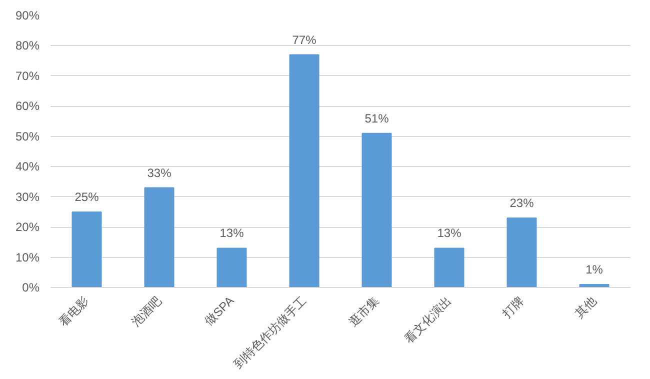 The image size is (650, 379). I want to click on y-tick-label: 30%, so click(27, 197).